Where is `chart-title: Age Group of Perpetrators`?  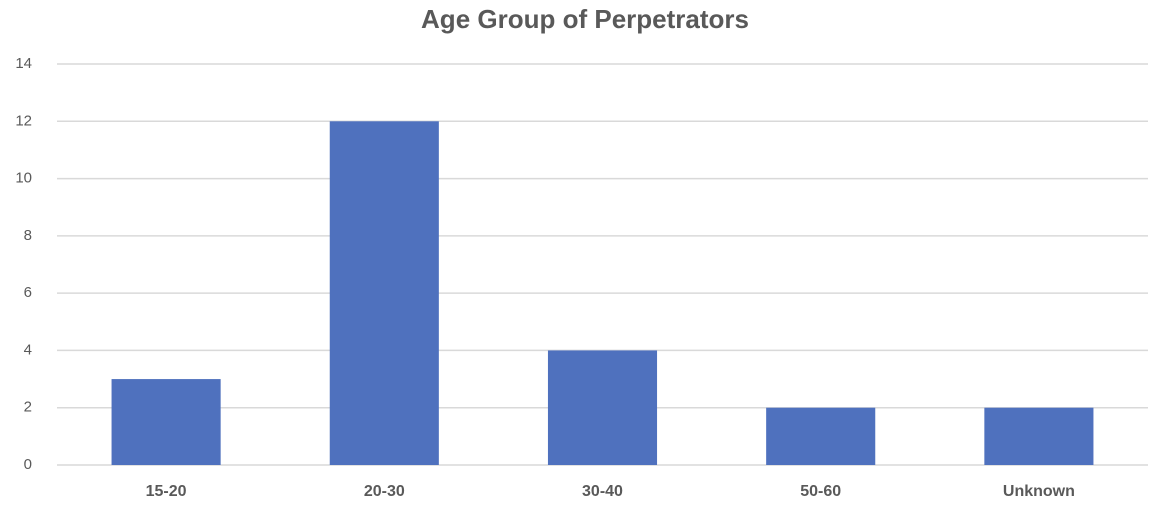
chart-title: Age Group of Perpetrators is located at coordinates (585, 19).